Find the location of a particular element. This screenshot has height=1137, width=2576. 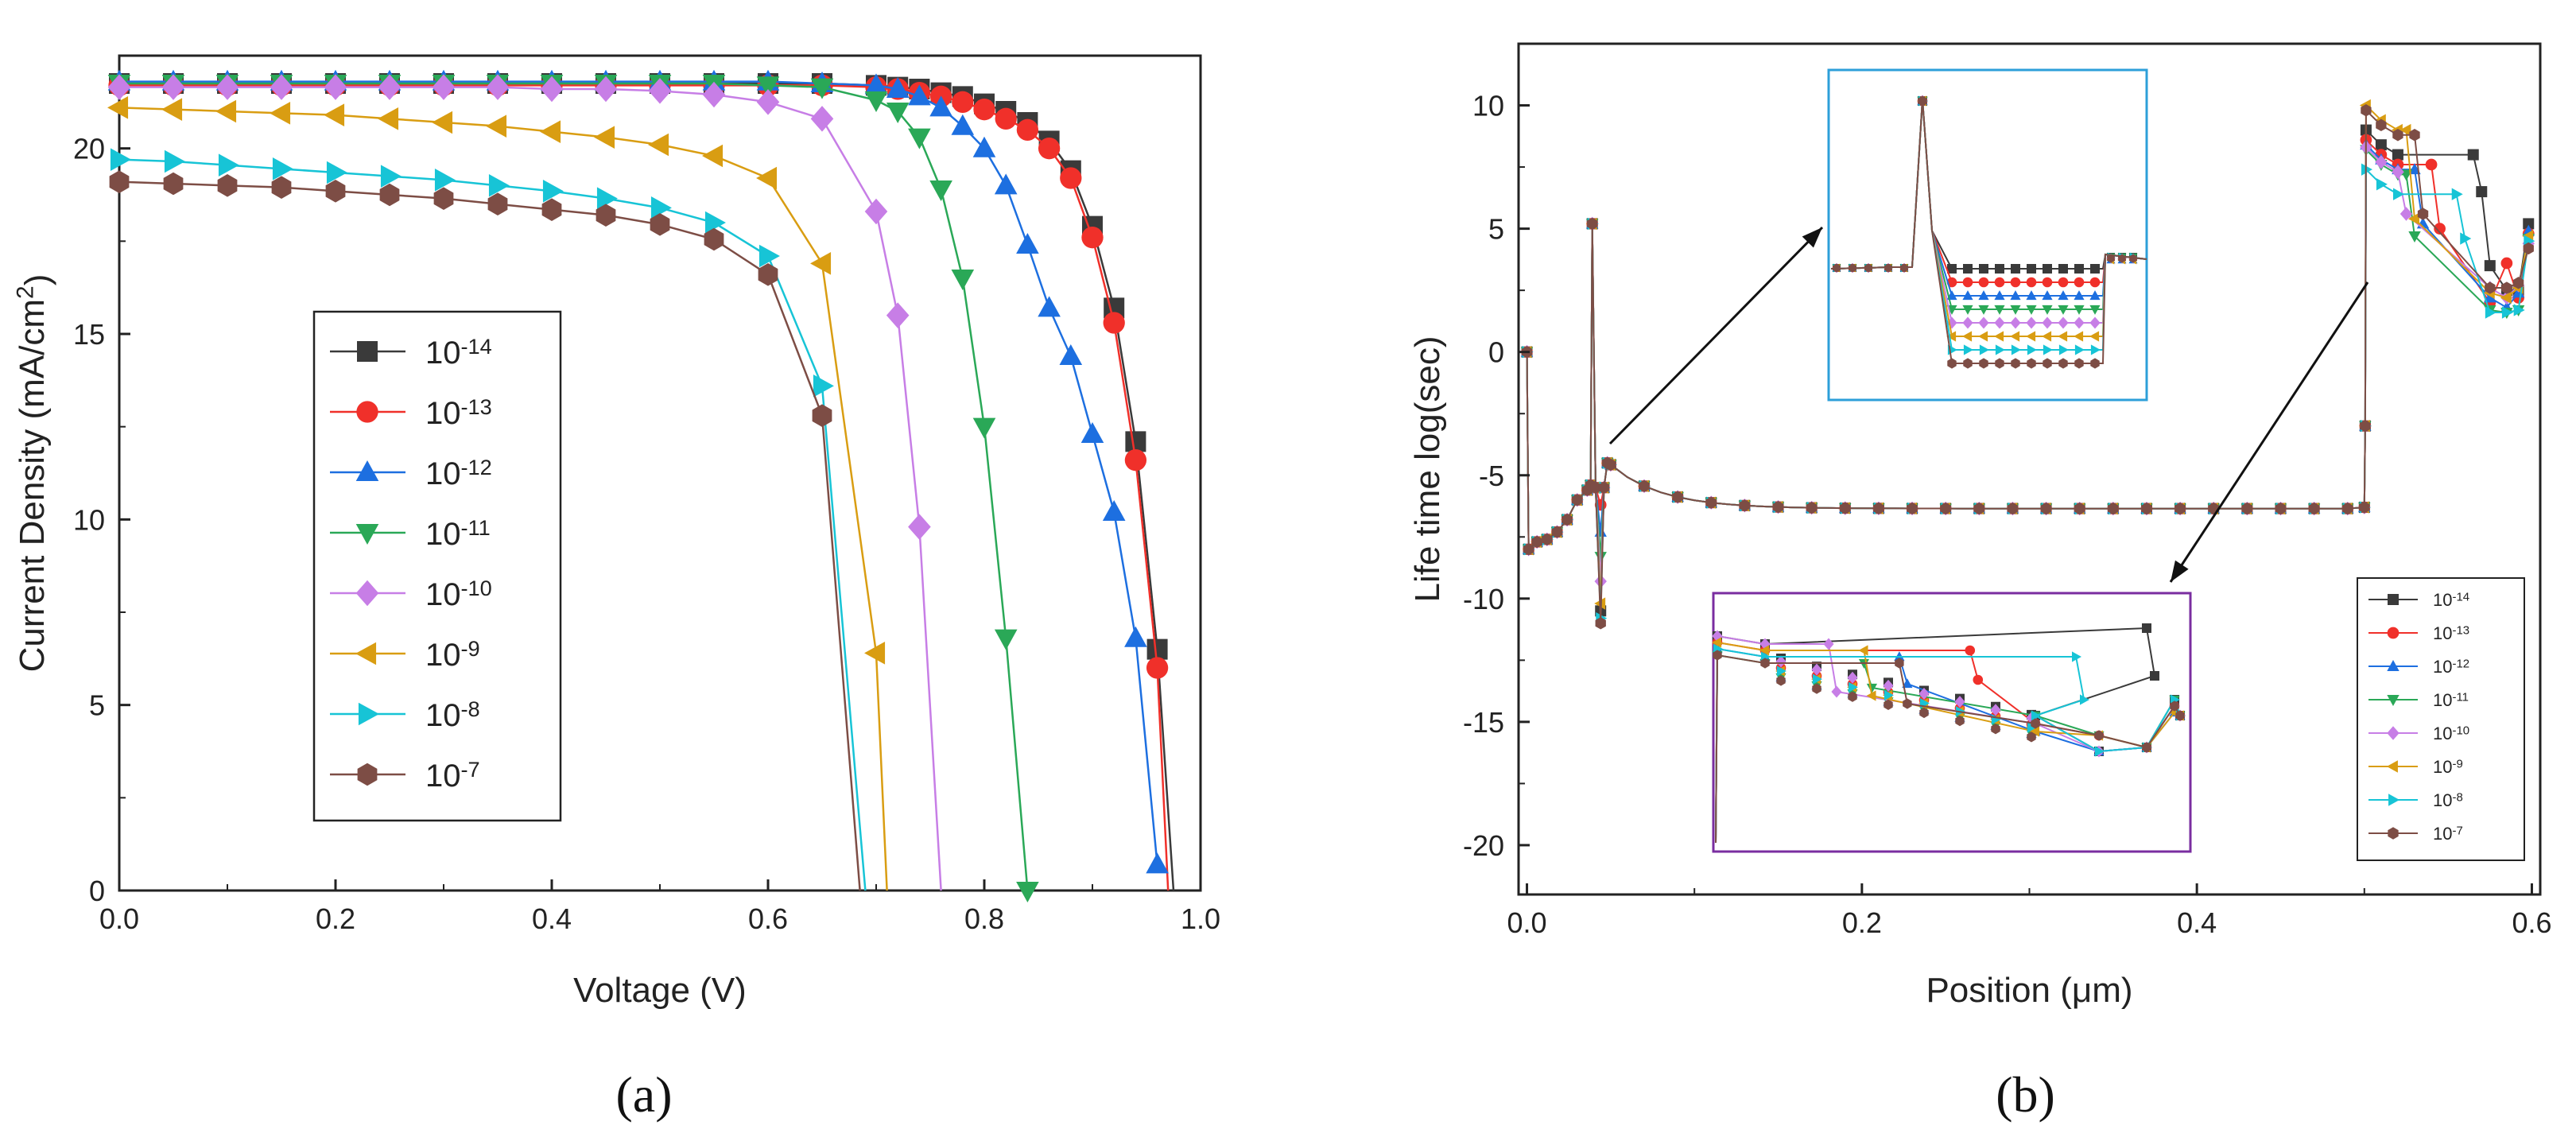

panel-a-x-axis-label: Voltage (V) is located at coordinates (660, 990).